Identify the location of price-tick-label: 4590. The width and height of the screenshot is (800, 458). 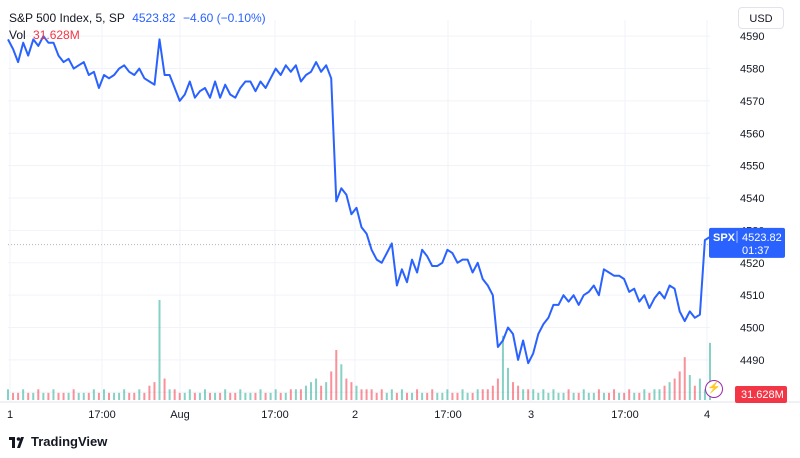
(752, 37).